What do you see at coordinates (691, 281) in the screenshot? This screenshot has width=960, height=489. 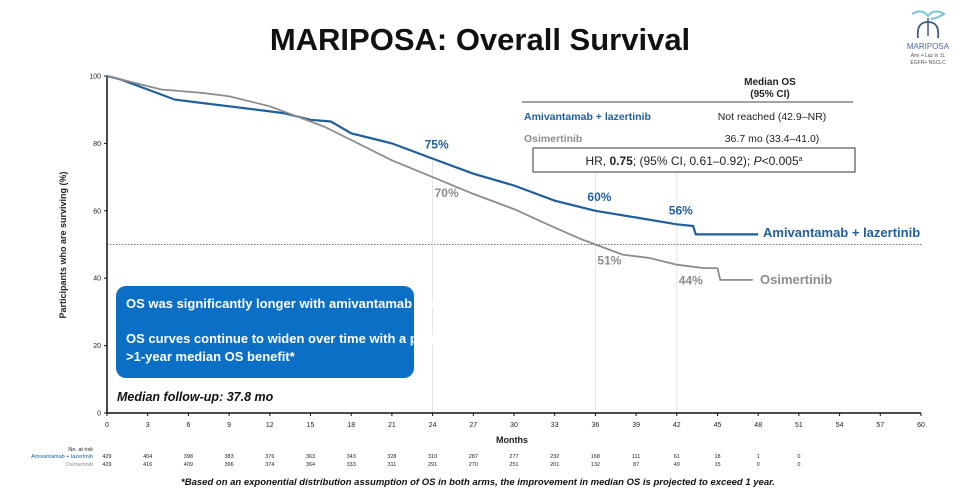 I see `survival-rate-label: 44%` at bounding box center [691, 281].